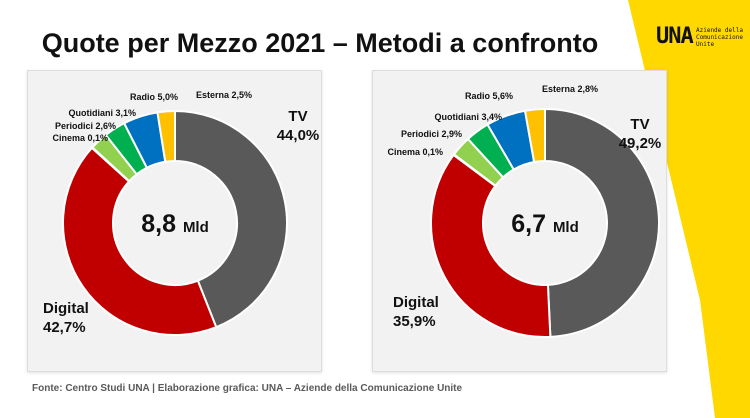  Describe the element at coordinates (416, 312) in the screenshot. I see `slice-label-digital: Digital 35,9%` at that location.